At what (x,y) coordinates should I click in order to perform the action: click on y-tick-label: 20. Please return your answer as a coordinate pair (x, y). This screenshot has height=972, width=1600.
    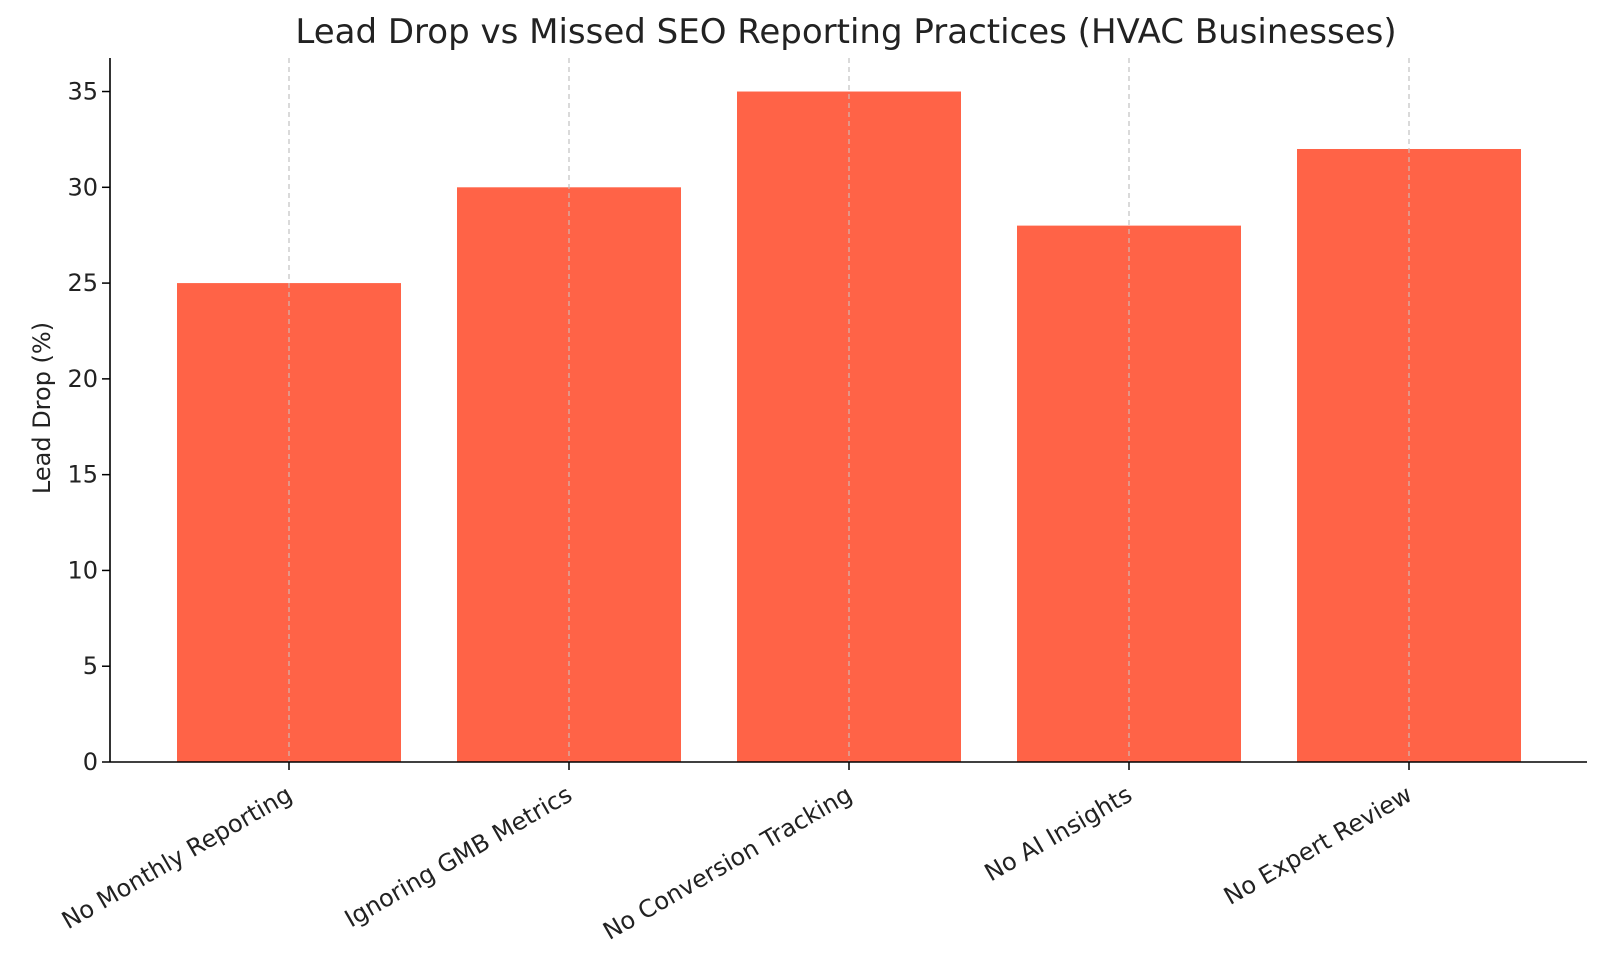
    Looking at the image, I should click on (82, 379).